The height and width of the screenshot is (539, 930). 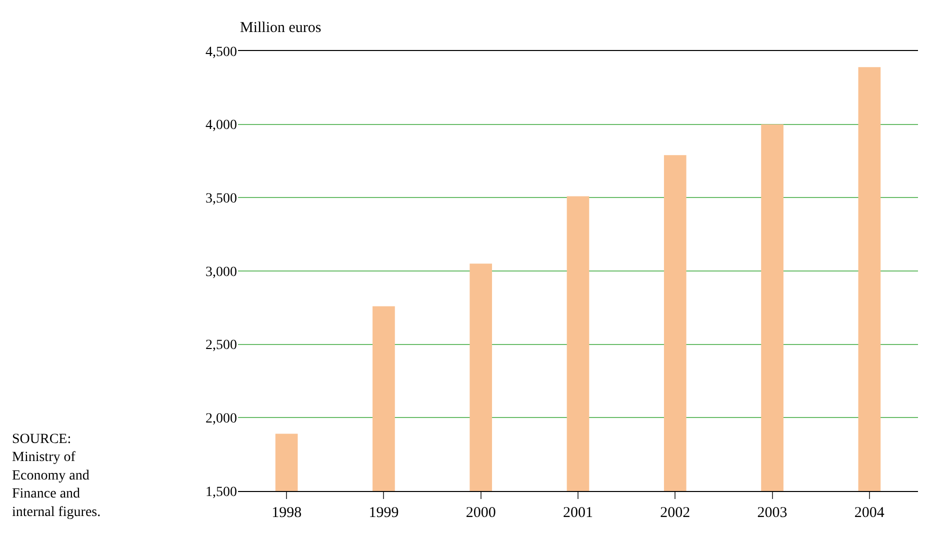 What do you see at coordinates (221, 52) in the screenshot?
I see `y-tick-label: 4,500` at bounding box center [221, 52].